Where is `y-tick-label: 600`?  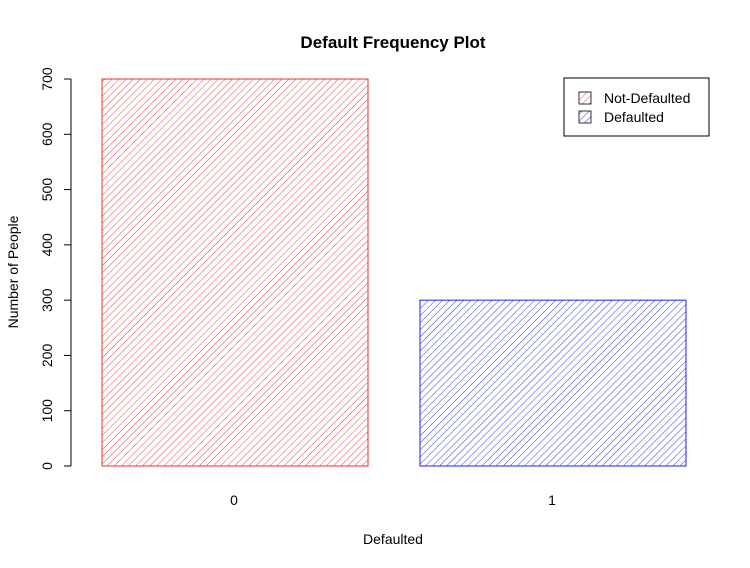
y-tick-label: 600 is located at coordinates (47, 134).